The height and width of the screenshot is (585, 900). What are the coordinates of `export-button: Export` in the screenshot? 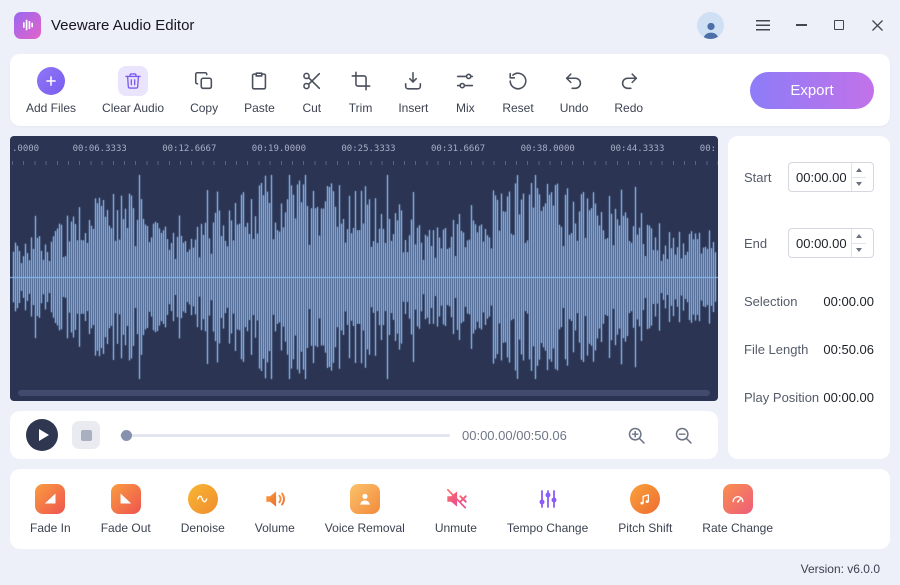 It's located at (812, 90).